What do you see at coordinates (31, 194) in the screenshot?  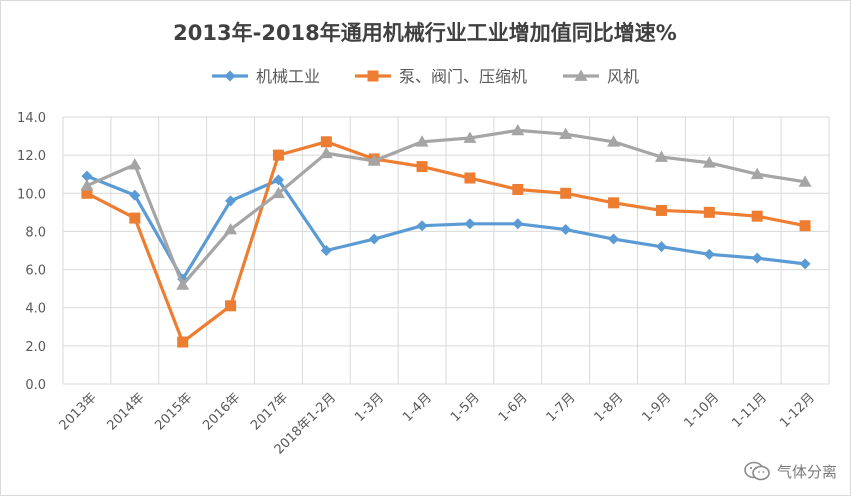 I see `y-tick-label: 10.0` at bounding box center [31, 194].